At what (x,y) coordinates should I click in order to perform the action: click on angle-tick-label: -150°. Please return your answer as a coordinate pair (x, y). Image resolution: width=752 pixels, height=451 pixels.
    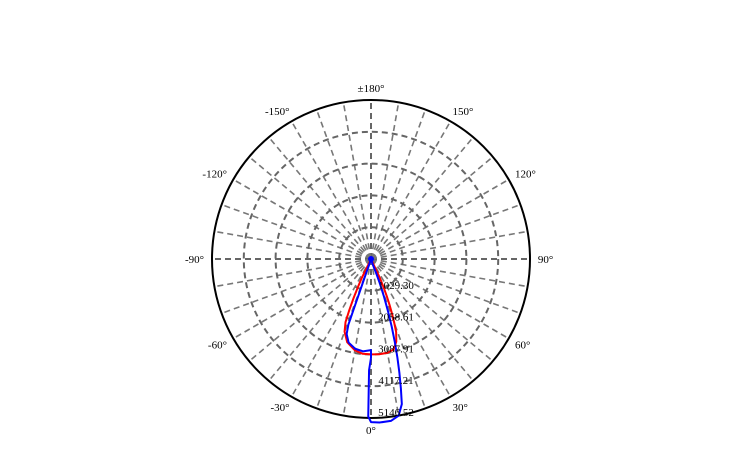
    Looking at the image, I should click on (277, 112).